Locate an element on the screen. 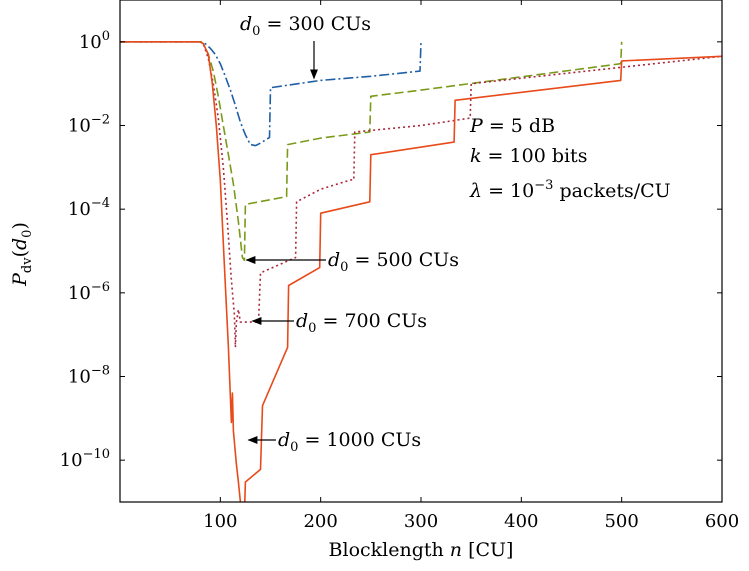 The width and height of the screenshot is (749, 571). x-tick-label: 500 is located at coordinates (621, 521).